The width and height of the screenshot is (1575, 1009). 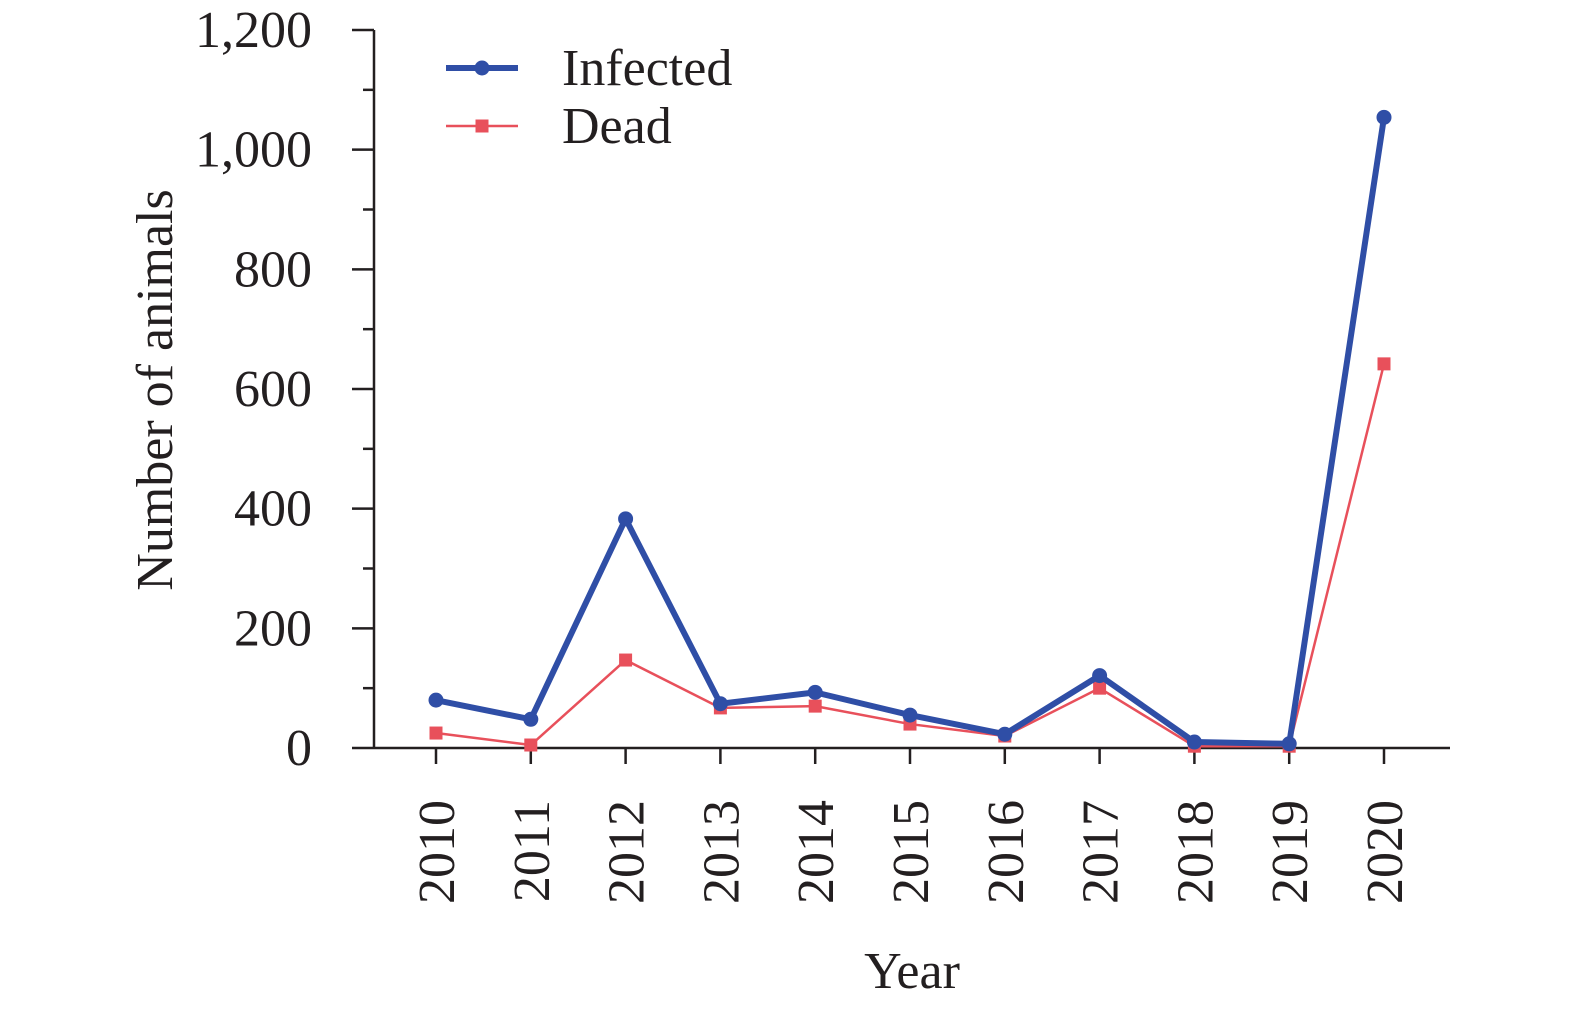 I want to click on y-tick-label: 200, so click(x=273, y=628).